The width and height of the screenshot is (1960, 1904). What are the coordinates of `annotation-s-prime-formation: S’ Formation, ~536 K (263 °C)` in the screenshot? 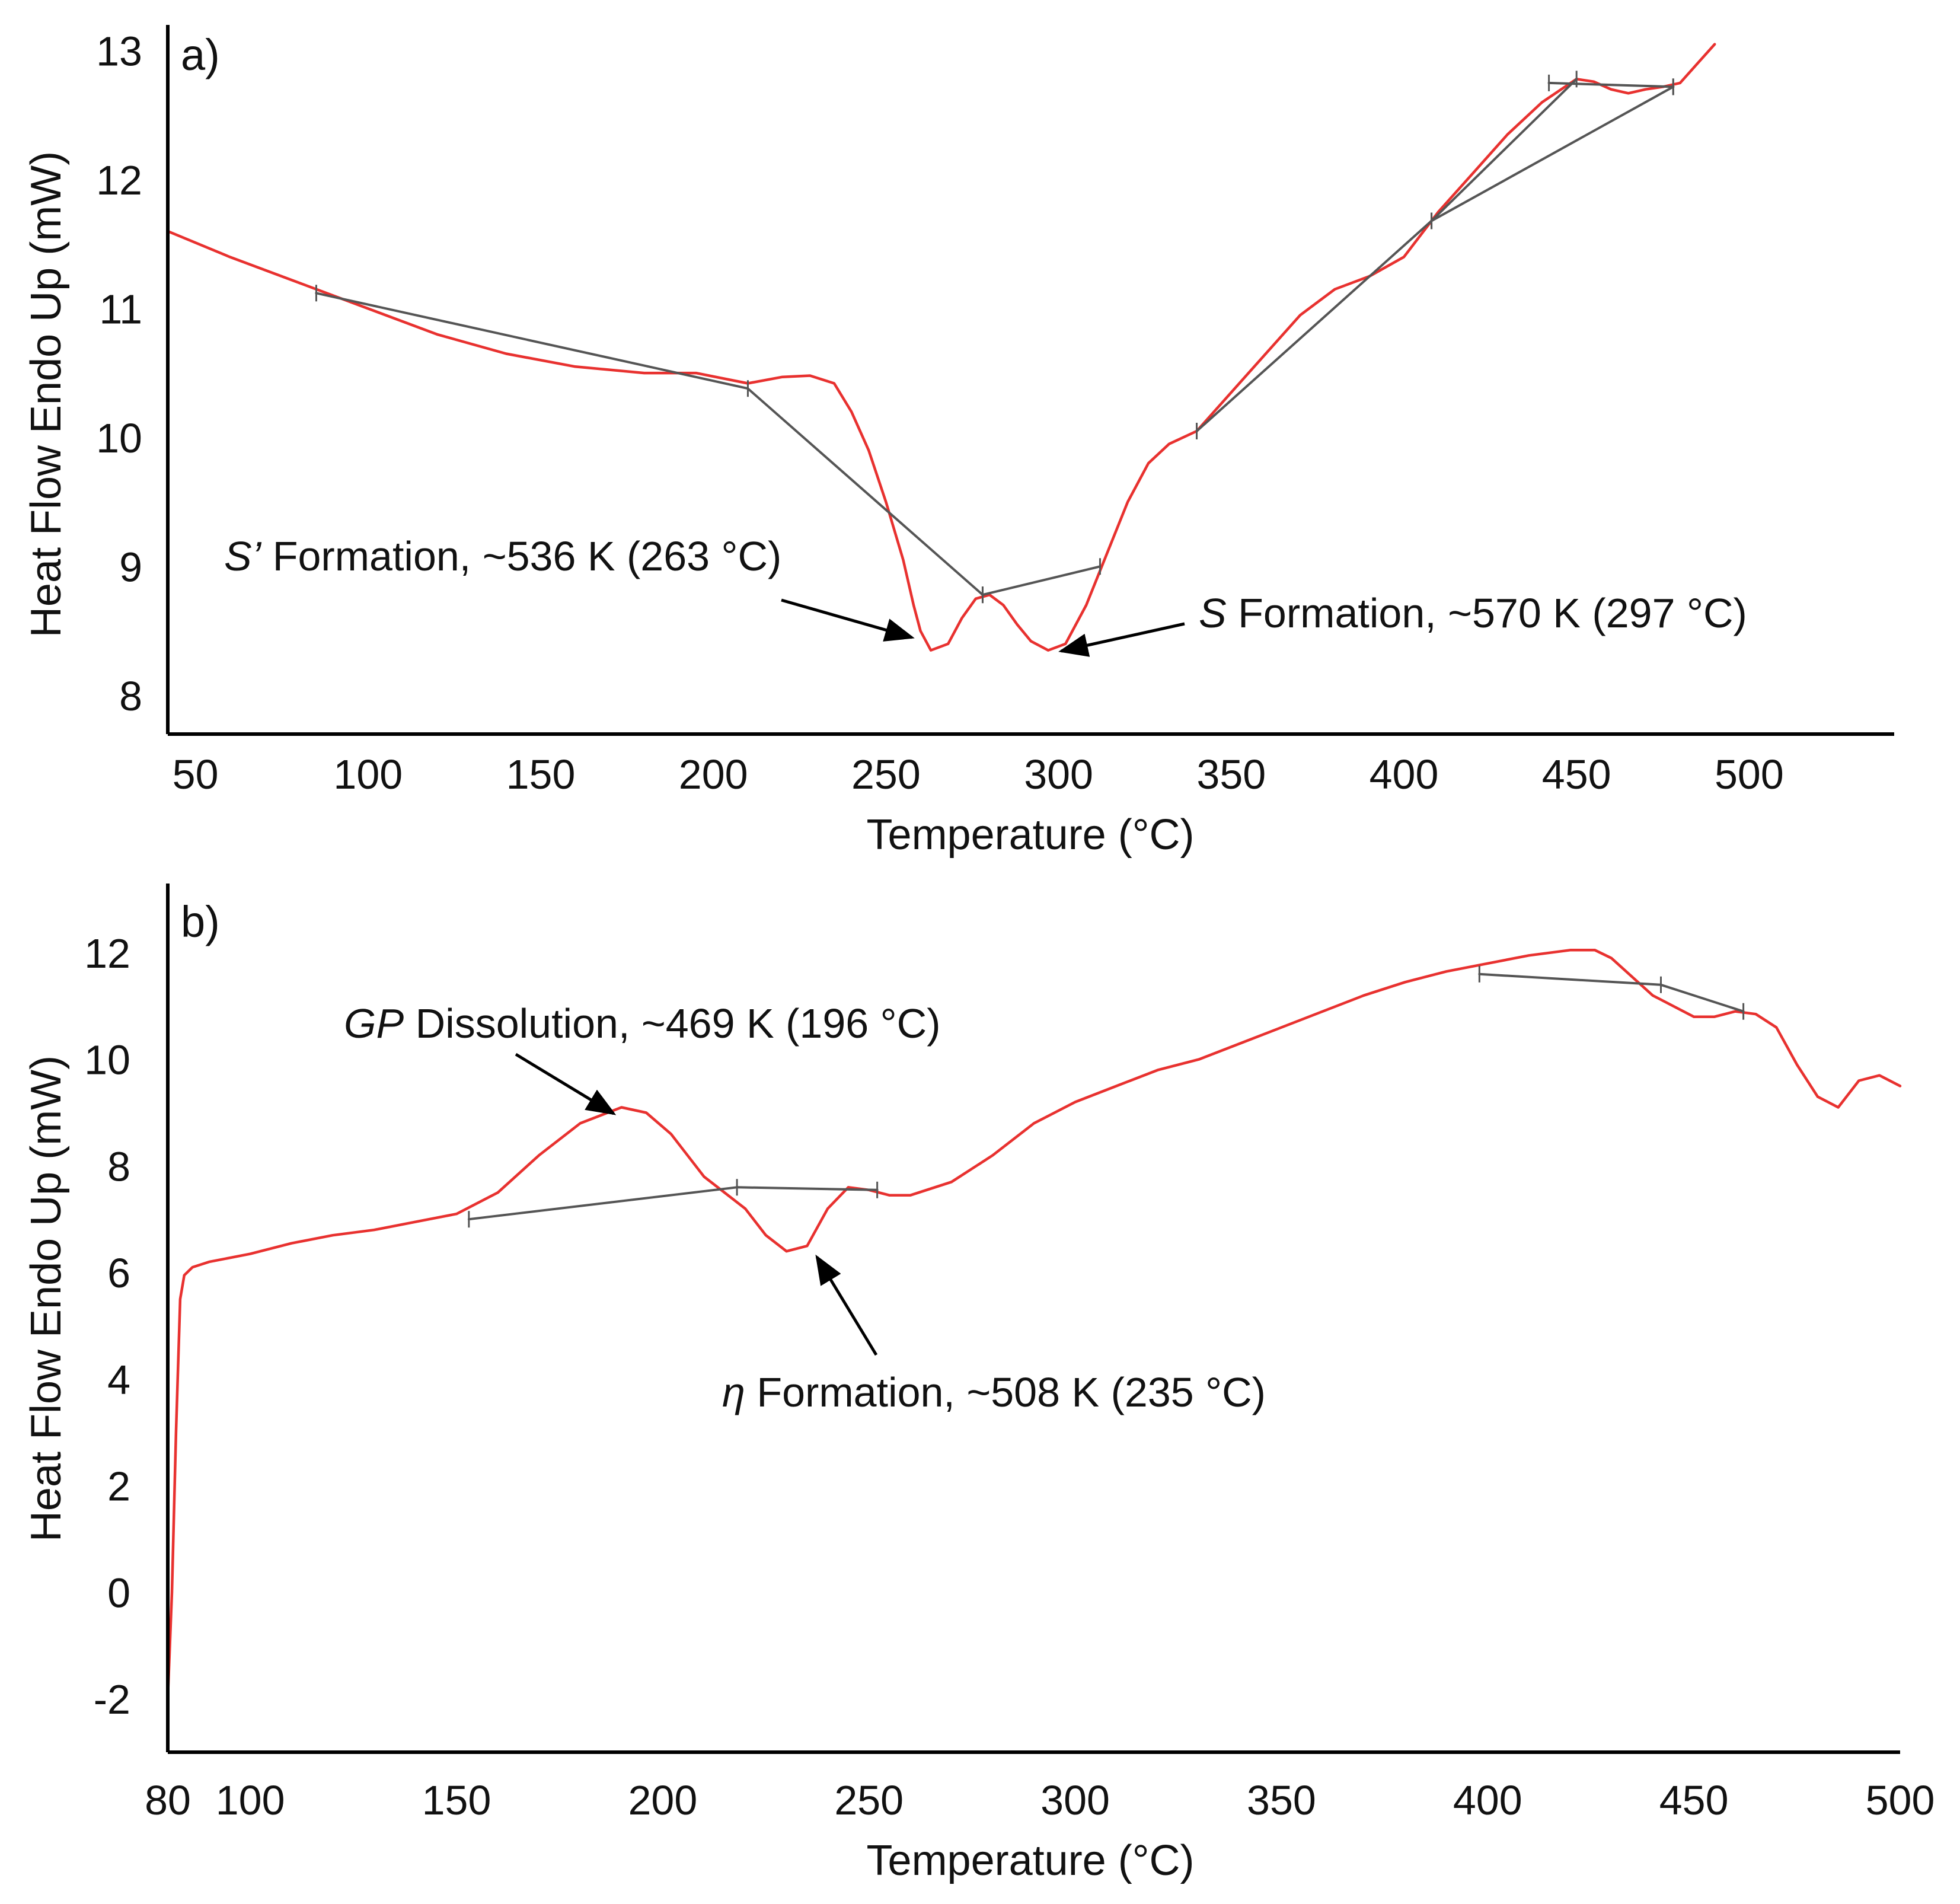 It's located at (502, 556).